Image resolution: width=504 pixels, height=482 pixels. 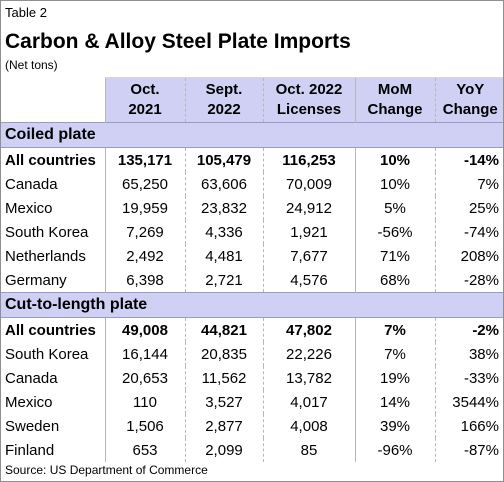 I want to click on mom-change-cell: 19%, so click(x=394, y=378).